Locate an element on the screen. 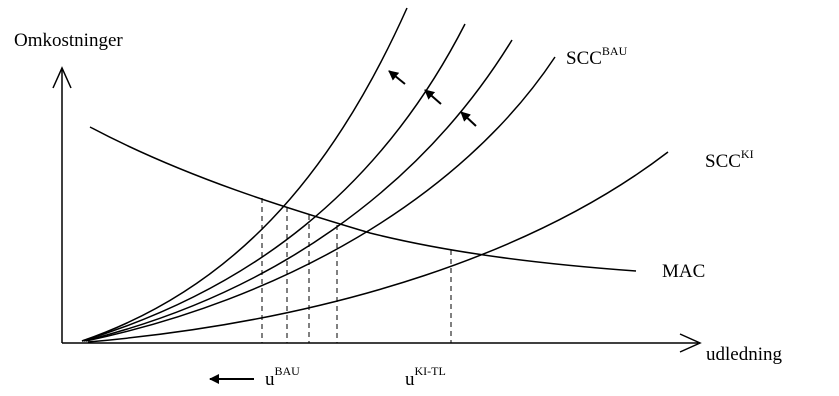 The image size is (839, 396). scc-ki-label: SCCKI is located at coordinates (729, 159).